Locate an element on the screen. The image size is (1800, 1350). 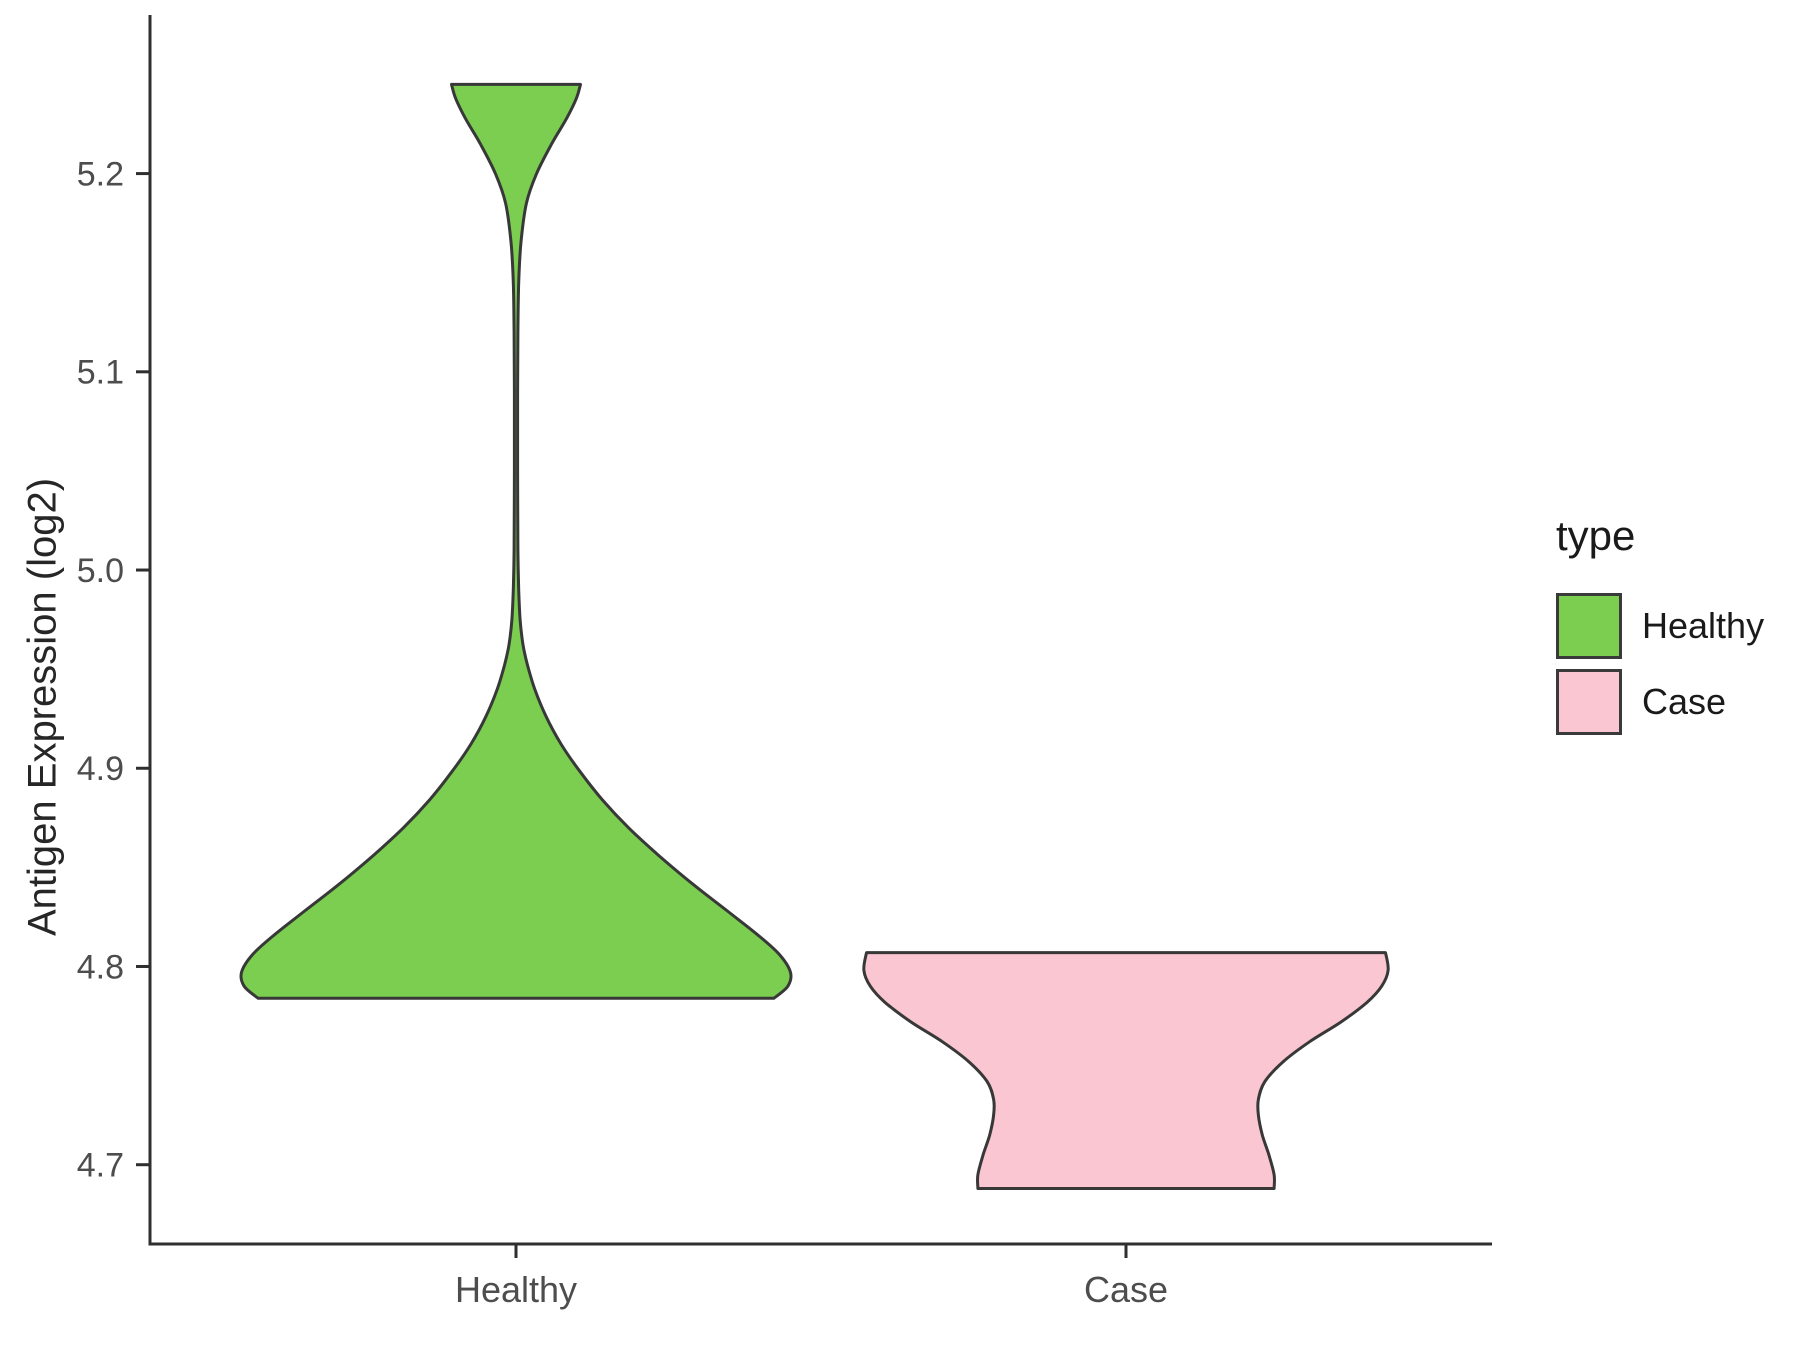
y-axis-title: Antigen Expression (log2) is located at coordinates (42, 707).